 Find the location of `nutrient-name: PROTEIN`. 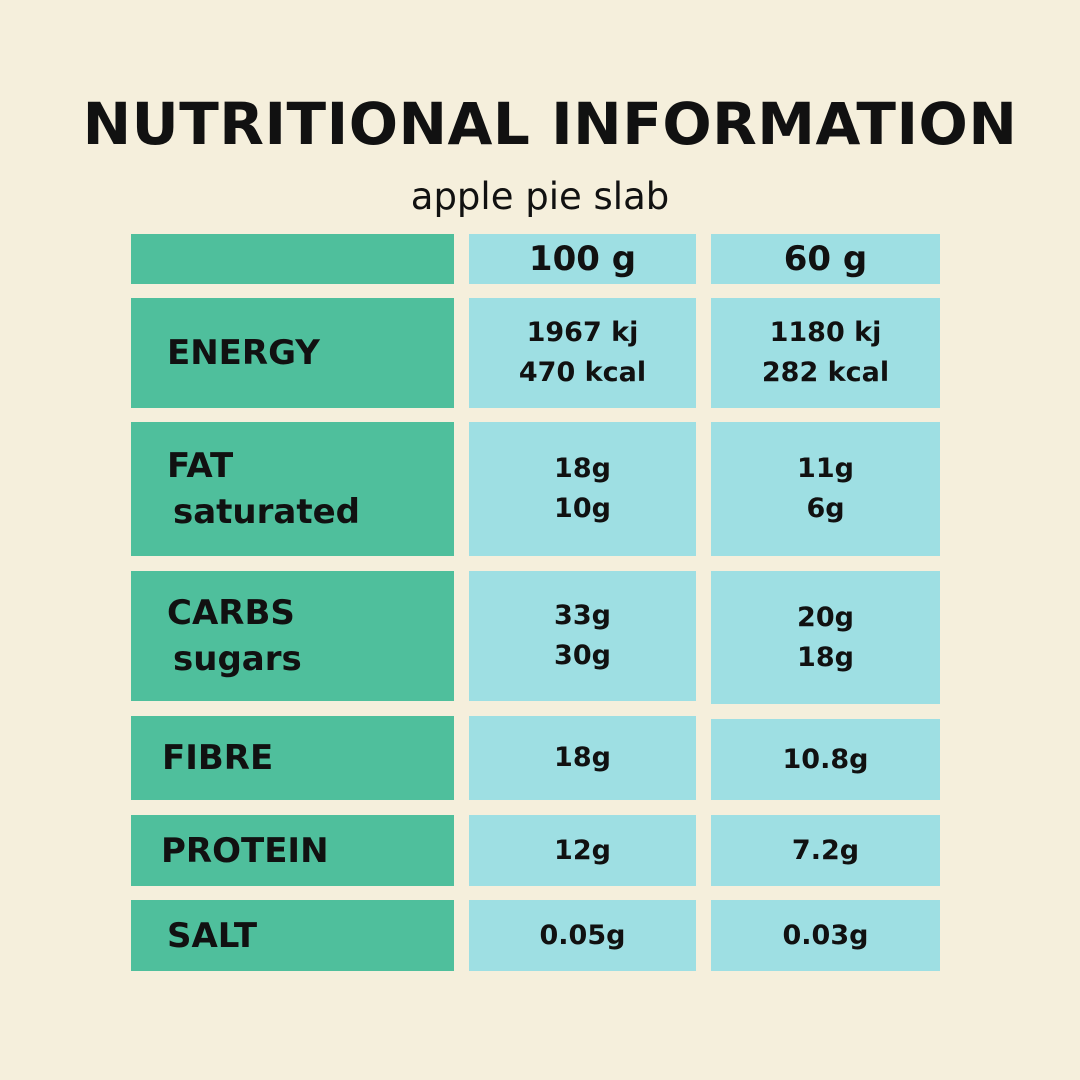

nutrient-name: PROTEIN is located at coordinates (245, 850).